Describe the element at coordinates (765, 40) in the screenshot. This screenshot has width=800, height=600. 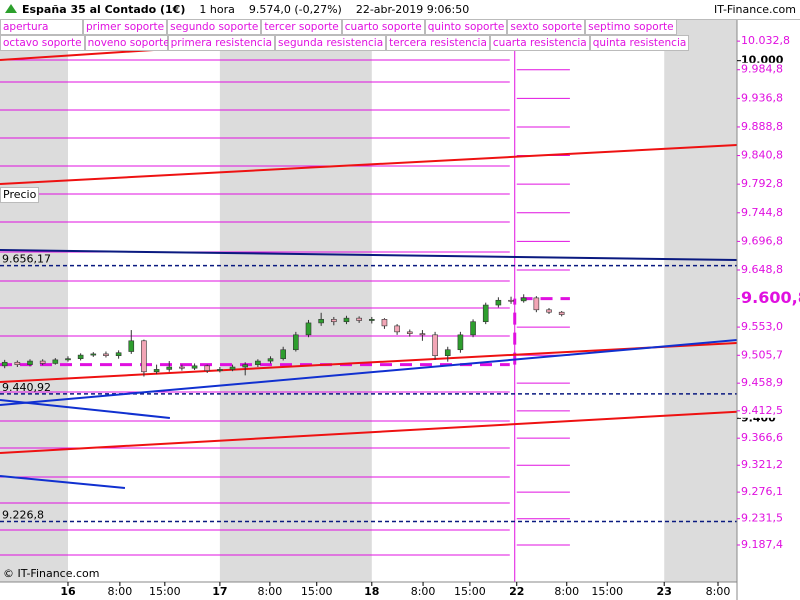
I see `level-label: 10.032,8` at that location.